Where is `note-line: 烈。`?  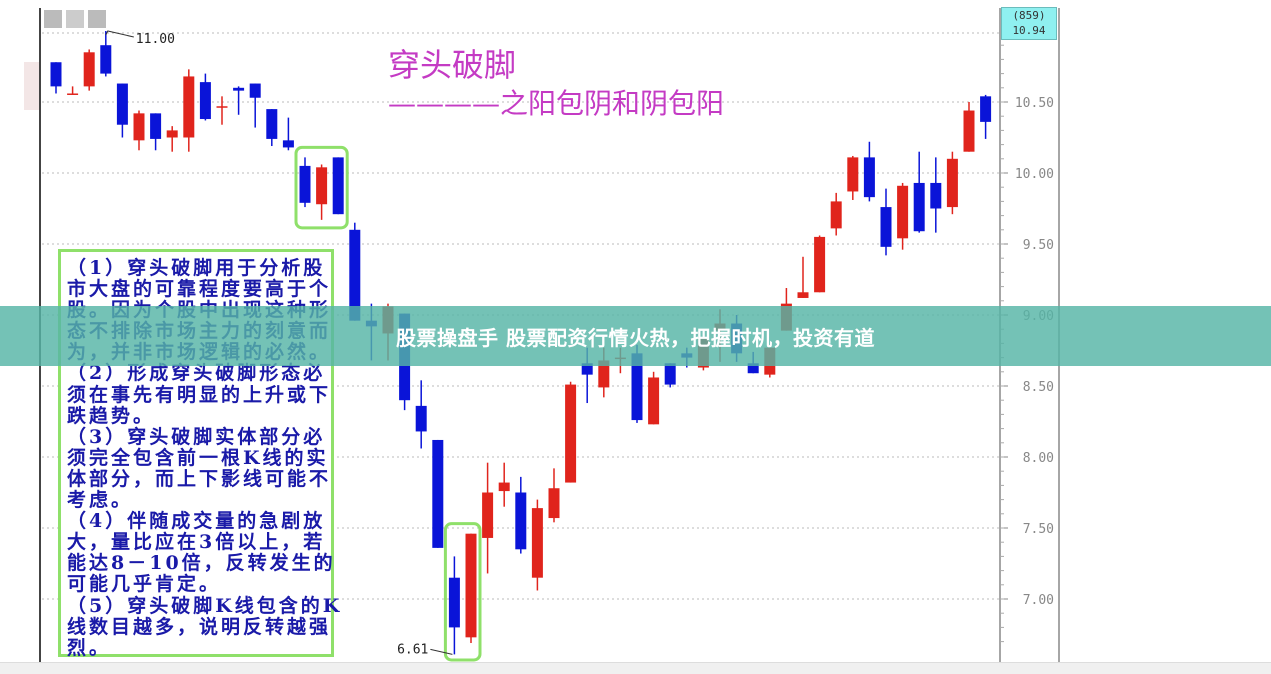
note-line: 烈。 is located at coordinates (89, 647).